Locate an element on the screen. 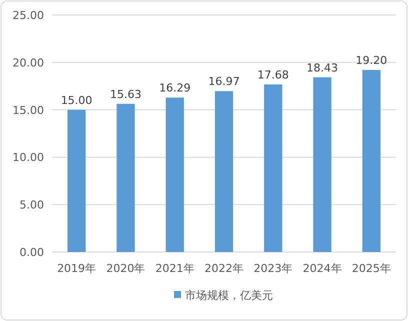  text: 16.97 is located at coordinates (224, 81).